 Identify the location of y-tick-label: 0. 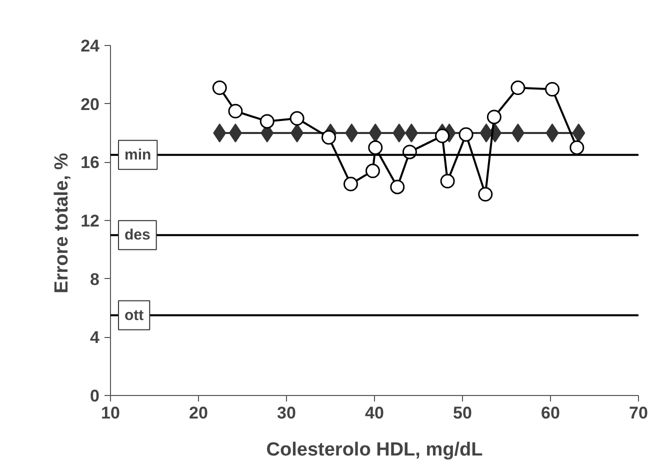
(95, 396).